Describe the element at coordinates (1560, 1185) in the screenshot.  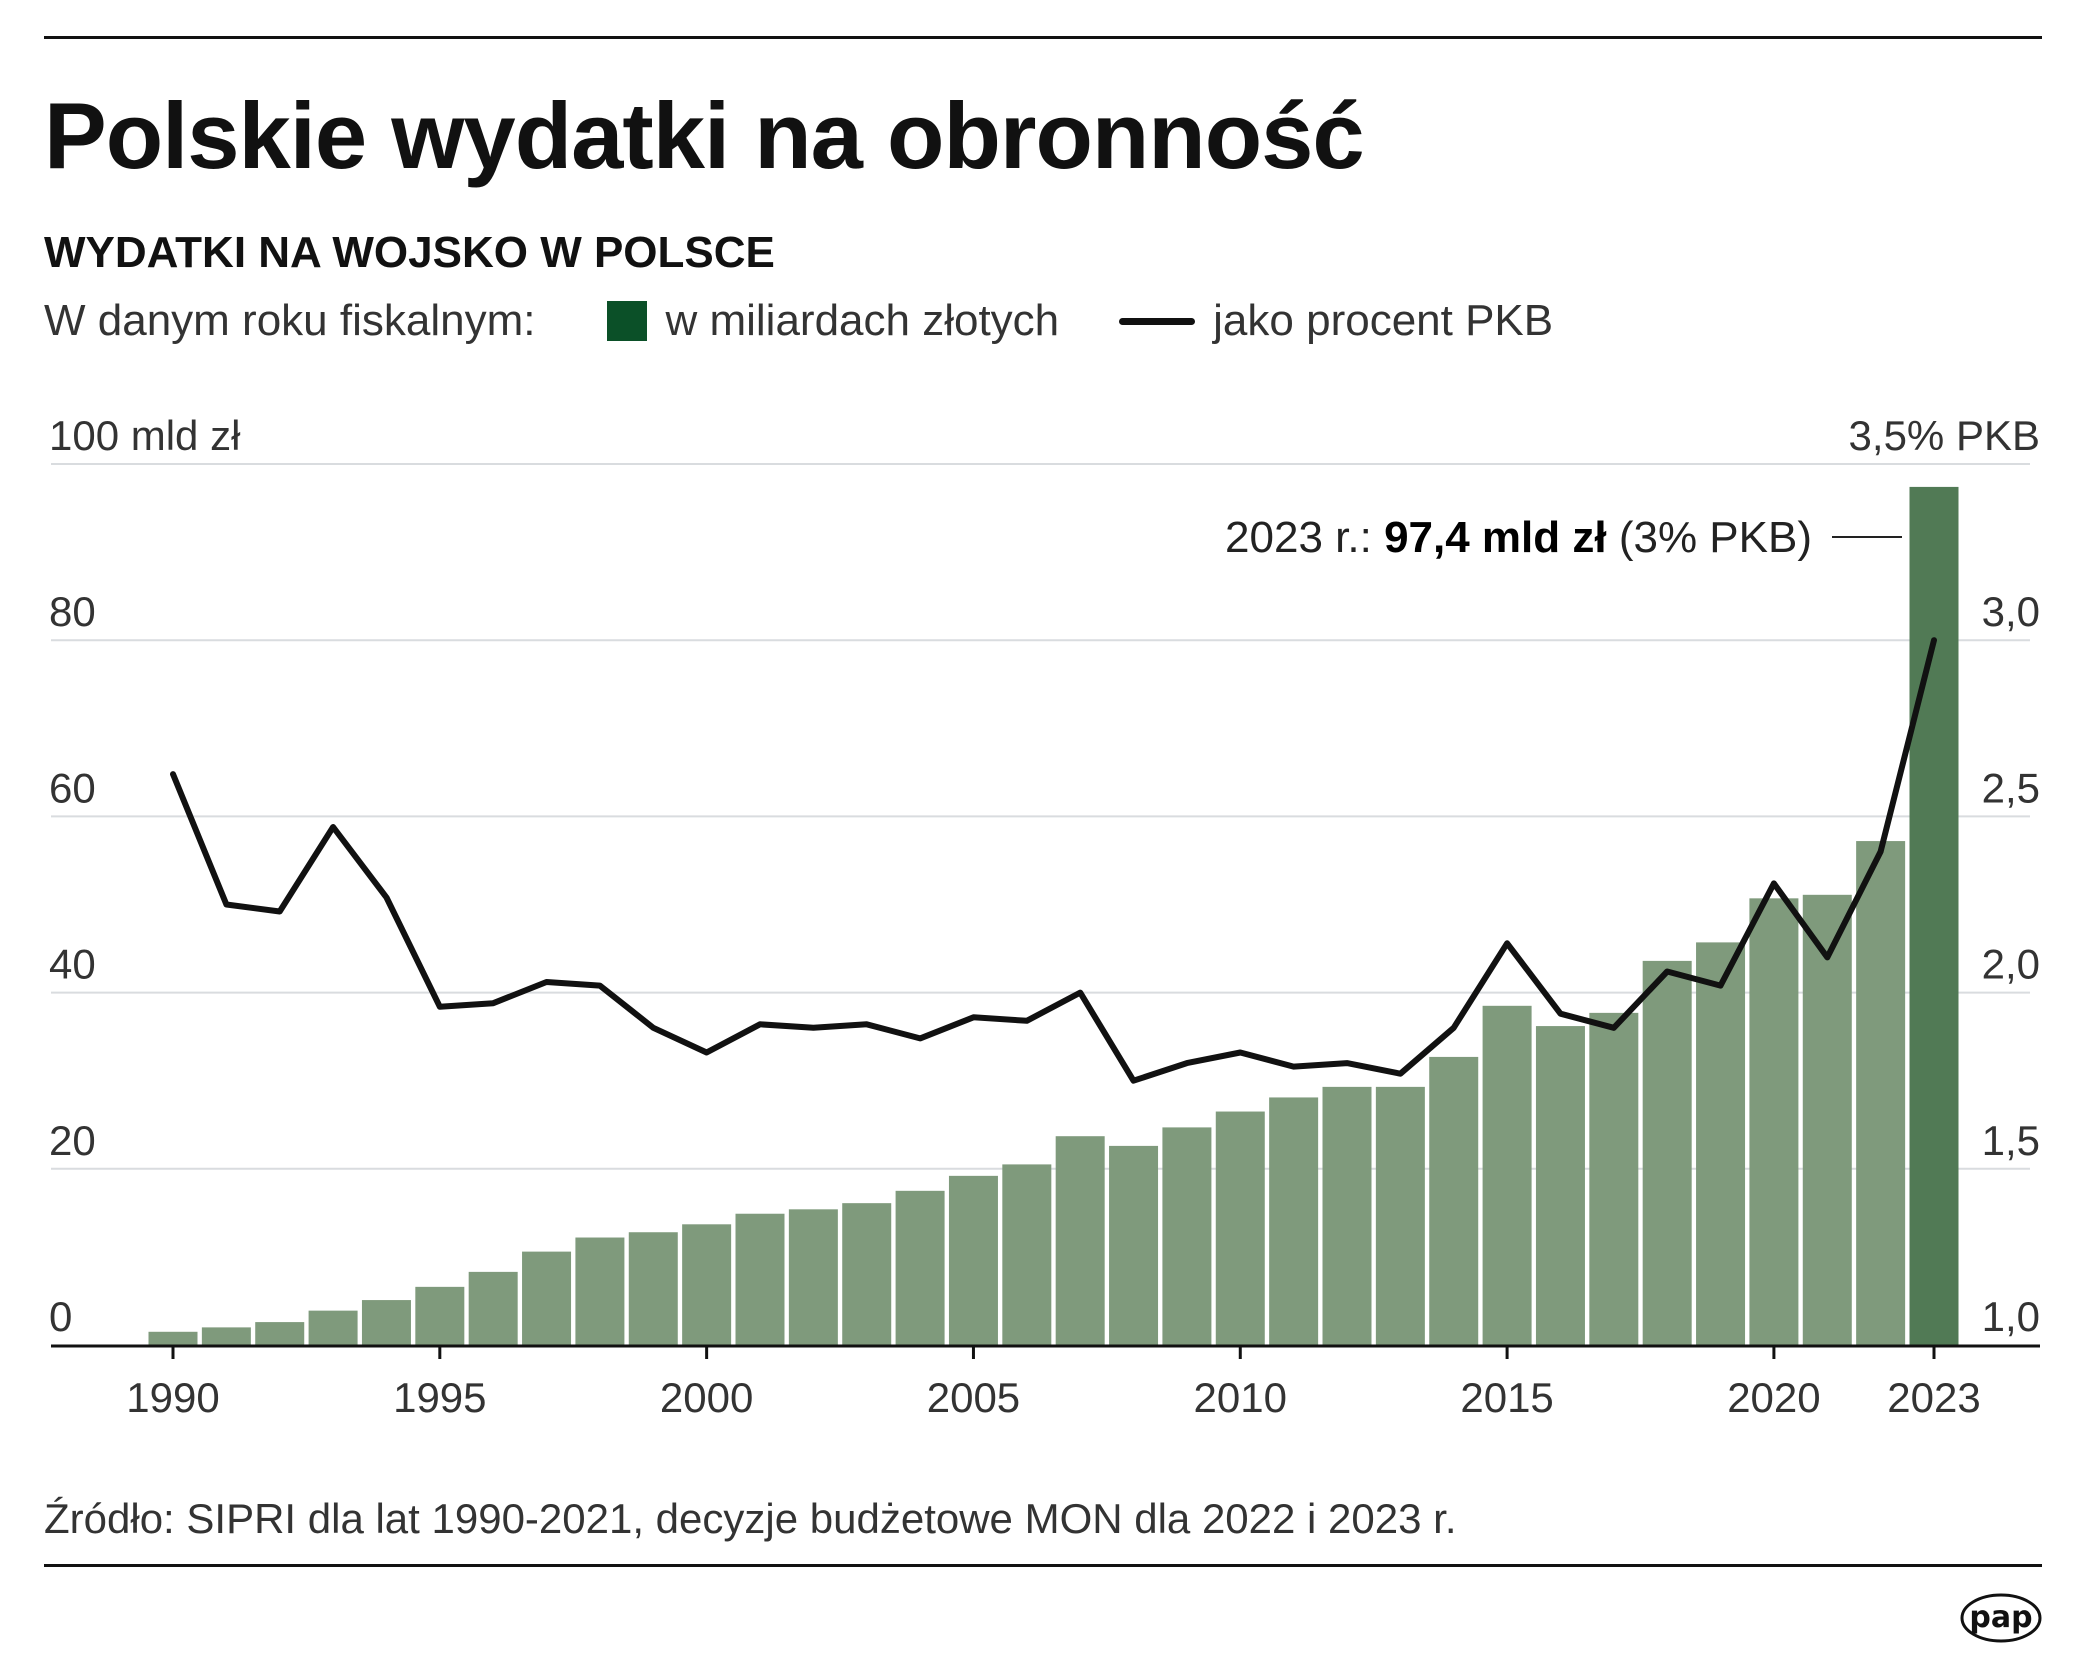
I see `bar-2016` at that location.